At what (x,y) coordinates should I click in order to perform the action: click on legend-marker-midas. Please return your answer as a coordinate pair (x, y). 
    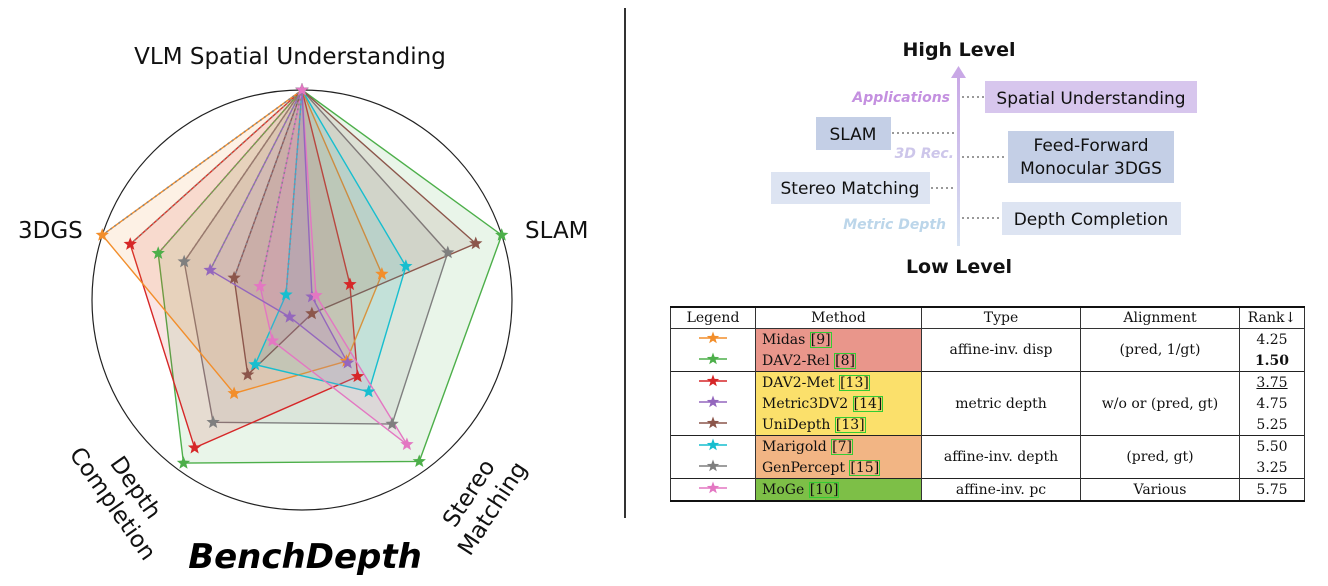
    Looking at the image, I should click on (713, 337).